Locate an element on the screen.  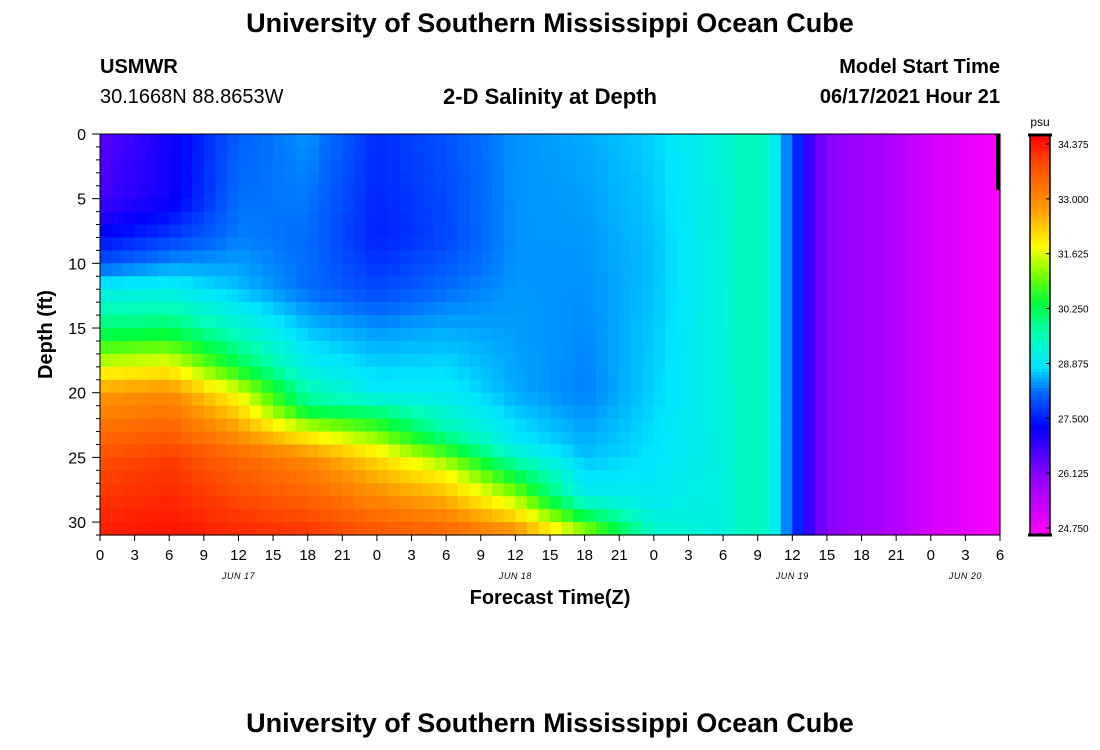
colorbar-tick-label: 34.375 is located at coordinates (1073, 145).